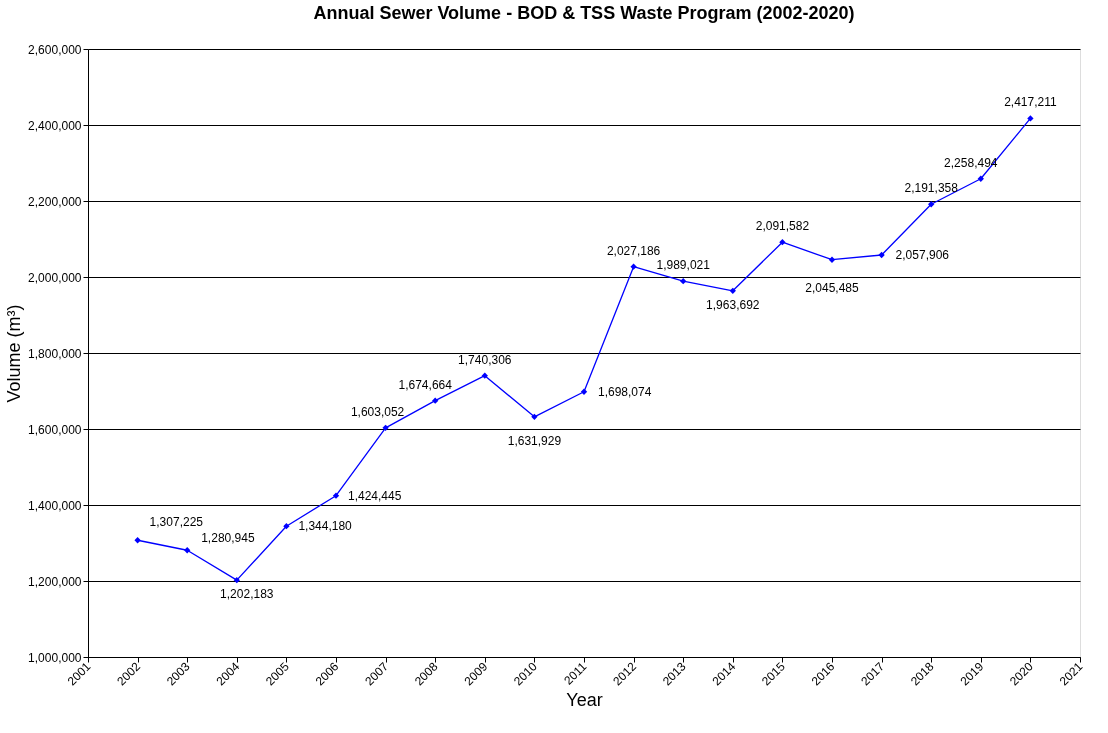 Image resolution: width=1108 pixels, height=733 pixels. I want to click on data-label: 1,424,445, so click(375, 495).